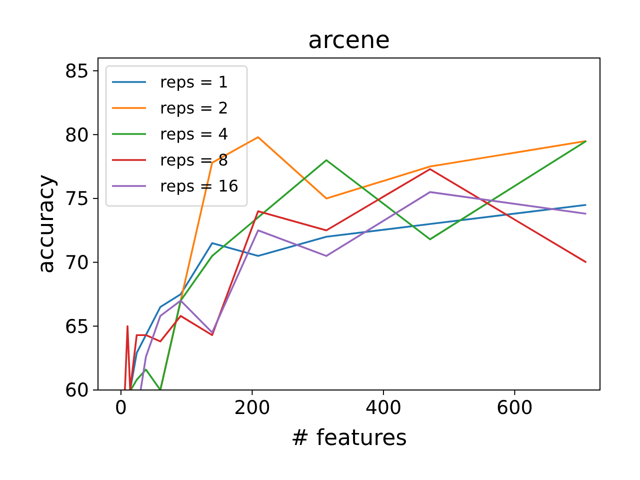 The image size is (640, 480). I want to click on x-tick-label: 200, so click(252, 408).